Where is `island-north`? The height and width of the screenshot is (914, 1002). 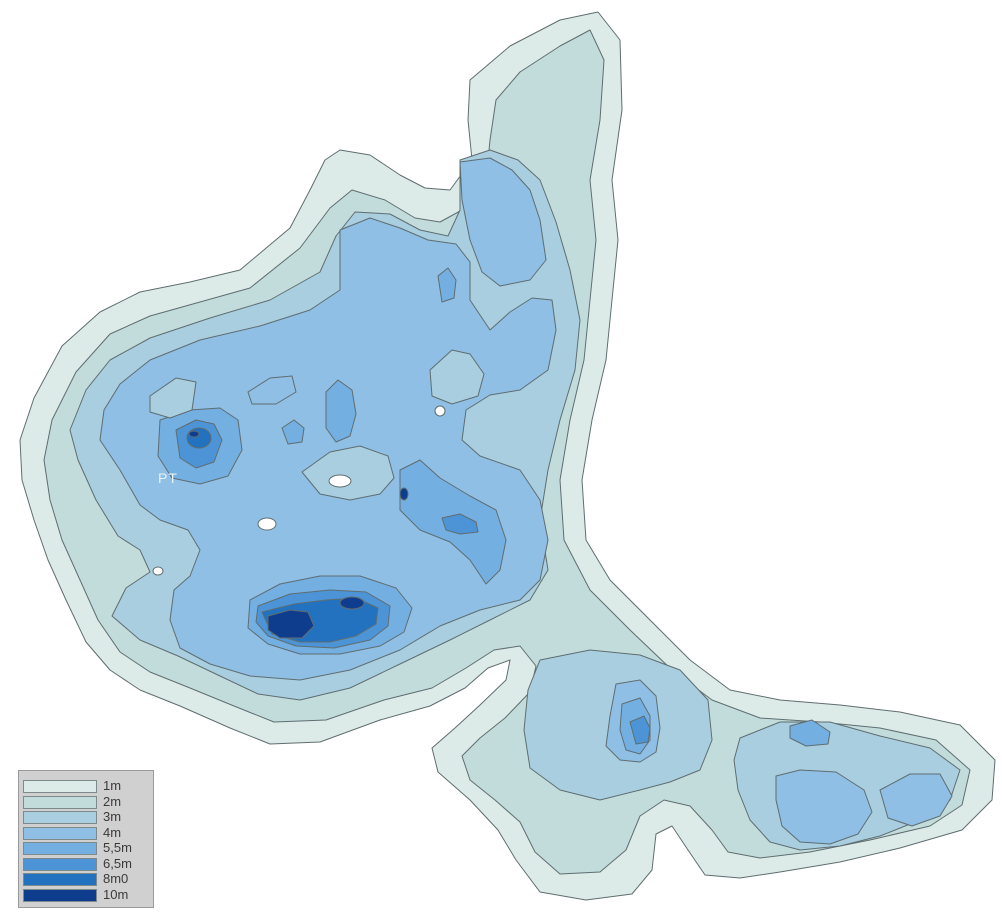 island-north is located at coordinates (440, 411).